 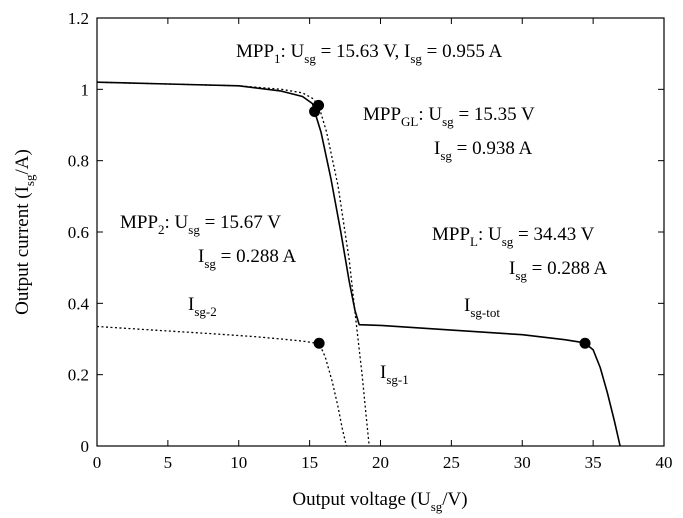 I want to click on x-tick-label: 25, so click(x=451, y=462).